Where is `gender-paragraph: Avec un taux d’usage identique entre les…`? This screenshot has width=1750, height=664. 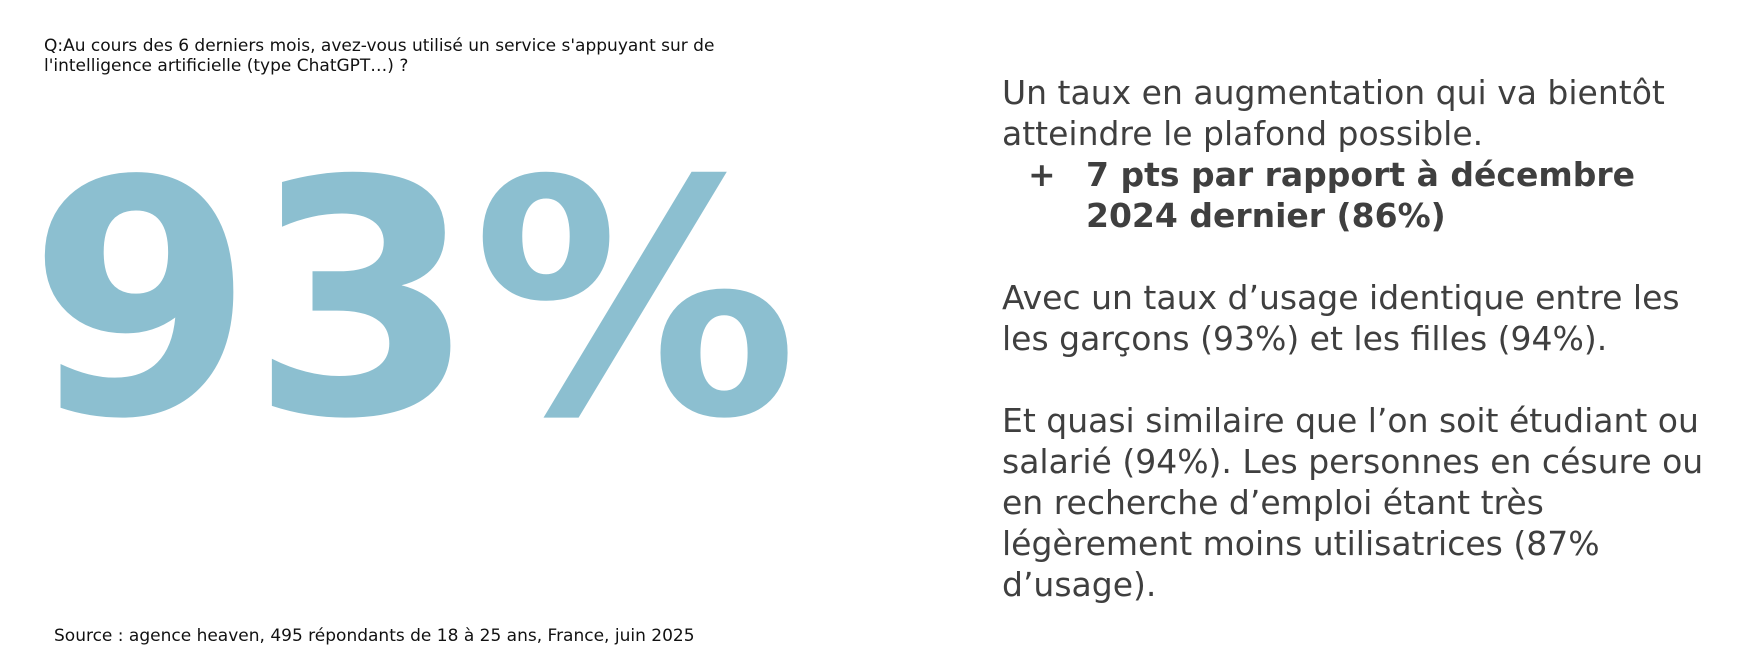 gender-paragraph: Avec un taux d’usage identique entre les… is located at coordinates (1341, 318).